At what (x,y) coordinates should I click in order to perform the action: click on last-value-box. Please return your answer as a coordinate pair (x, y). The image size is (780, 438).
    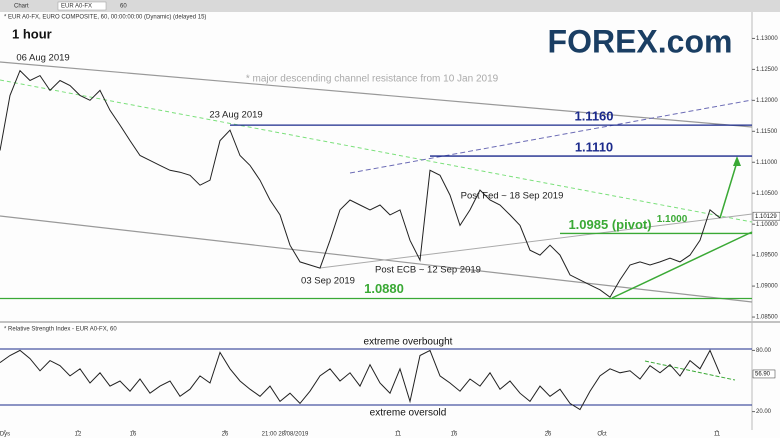
    Looking at the image, I should click on (764, 374).